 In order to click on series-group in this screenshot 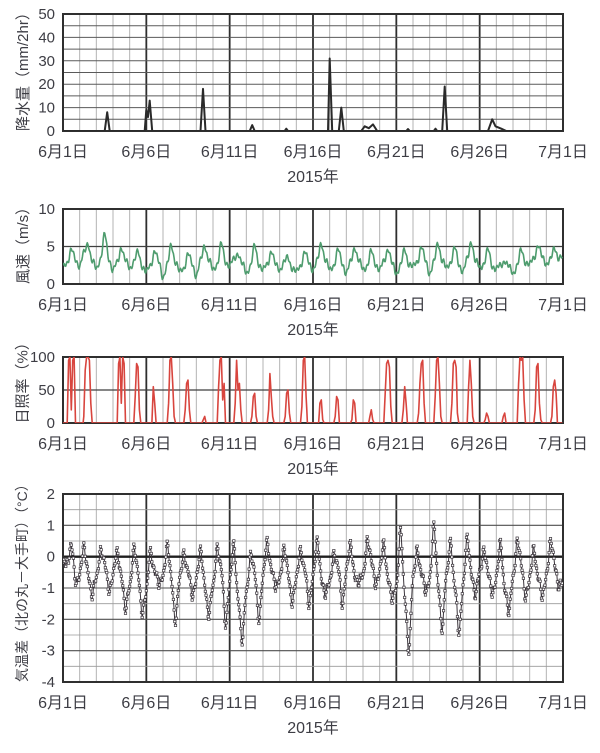, I will do `click(313, 94)`.